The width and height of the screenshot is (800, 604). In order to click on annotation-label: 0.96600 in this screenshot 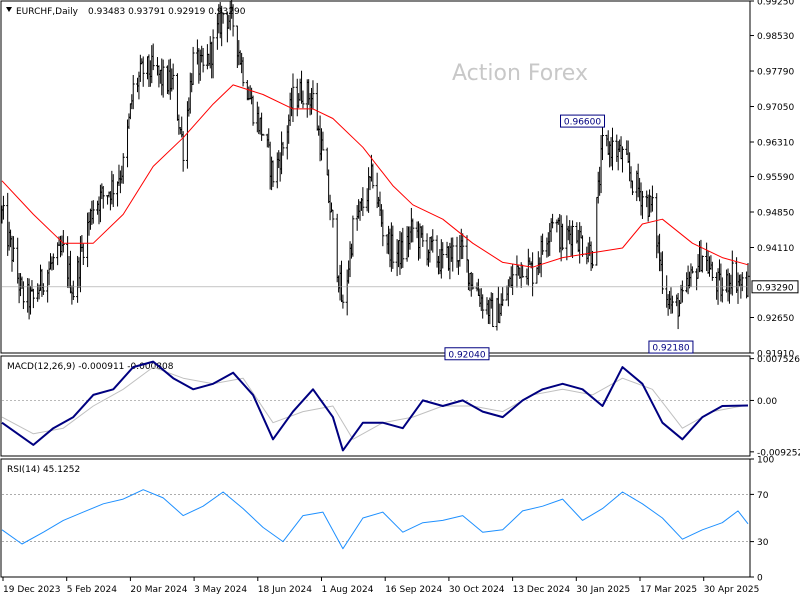, I will do `click(582, 123)`.